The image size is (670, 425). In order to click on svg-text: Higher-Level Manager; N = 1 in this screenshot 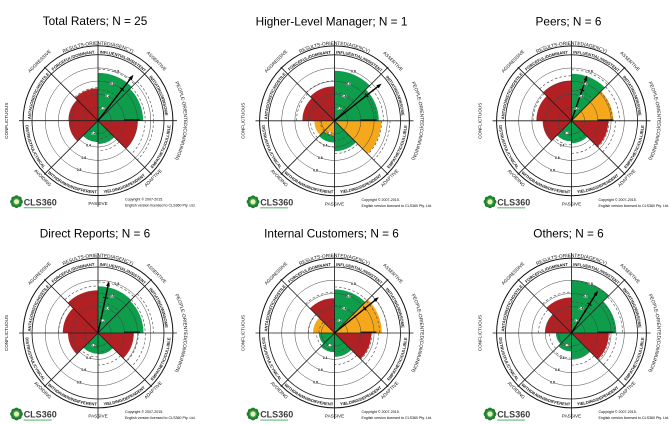, I will do `click(332, 21)`.